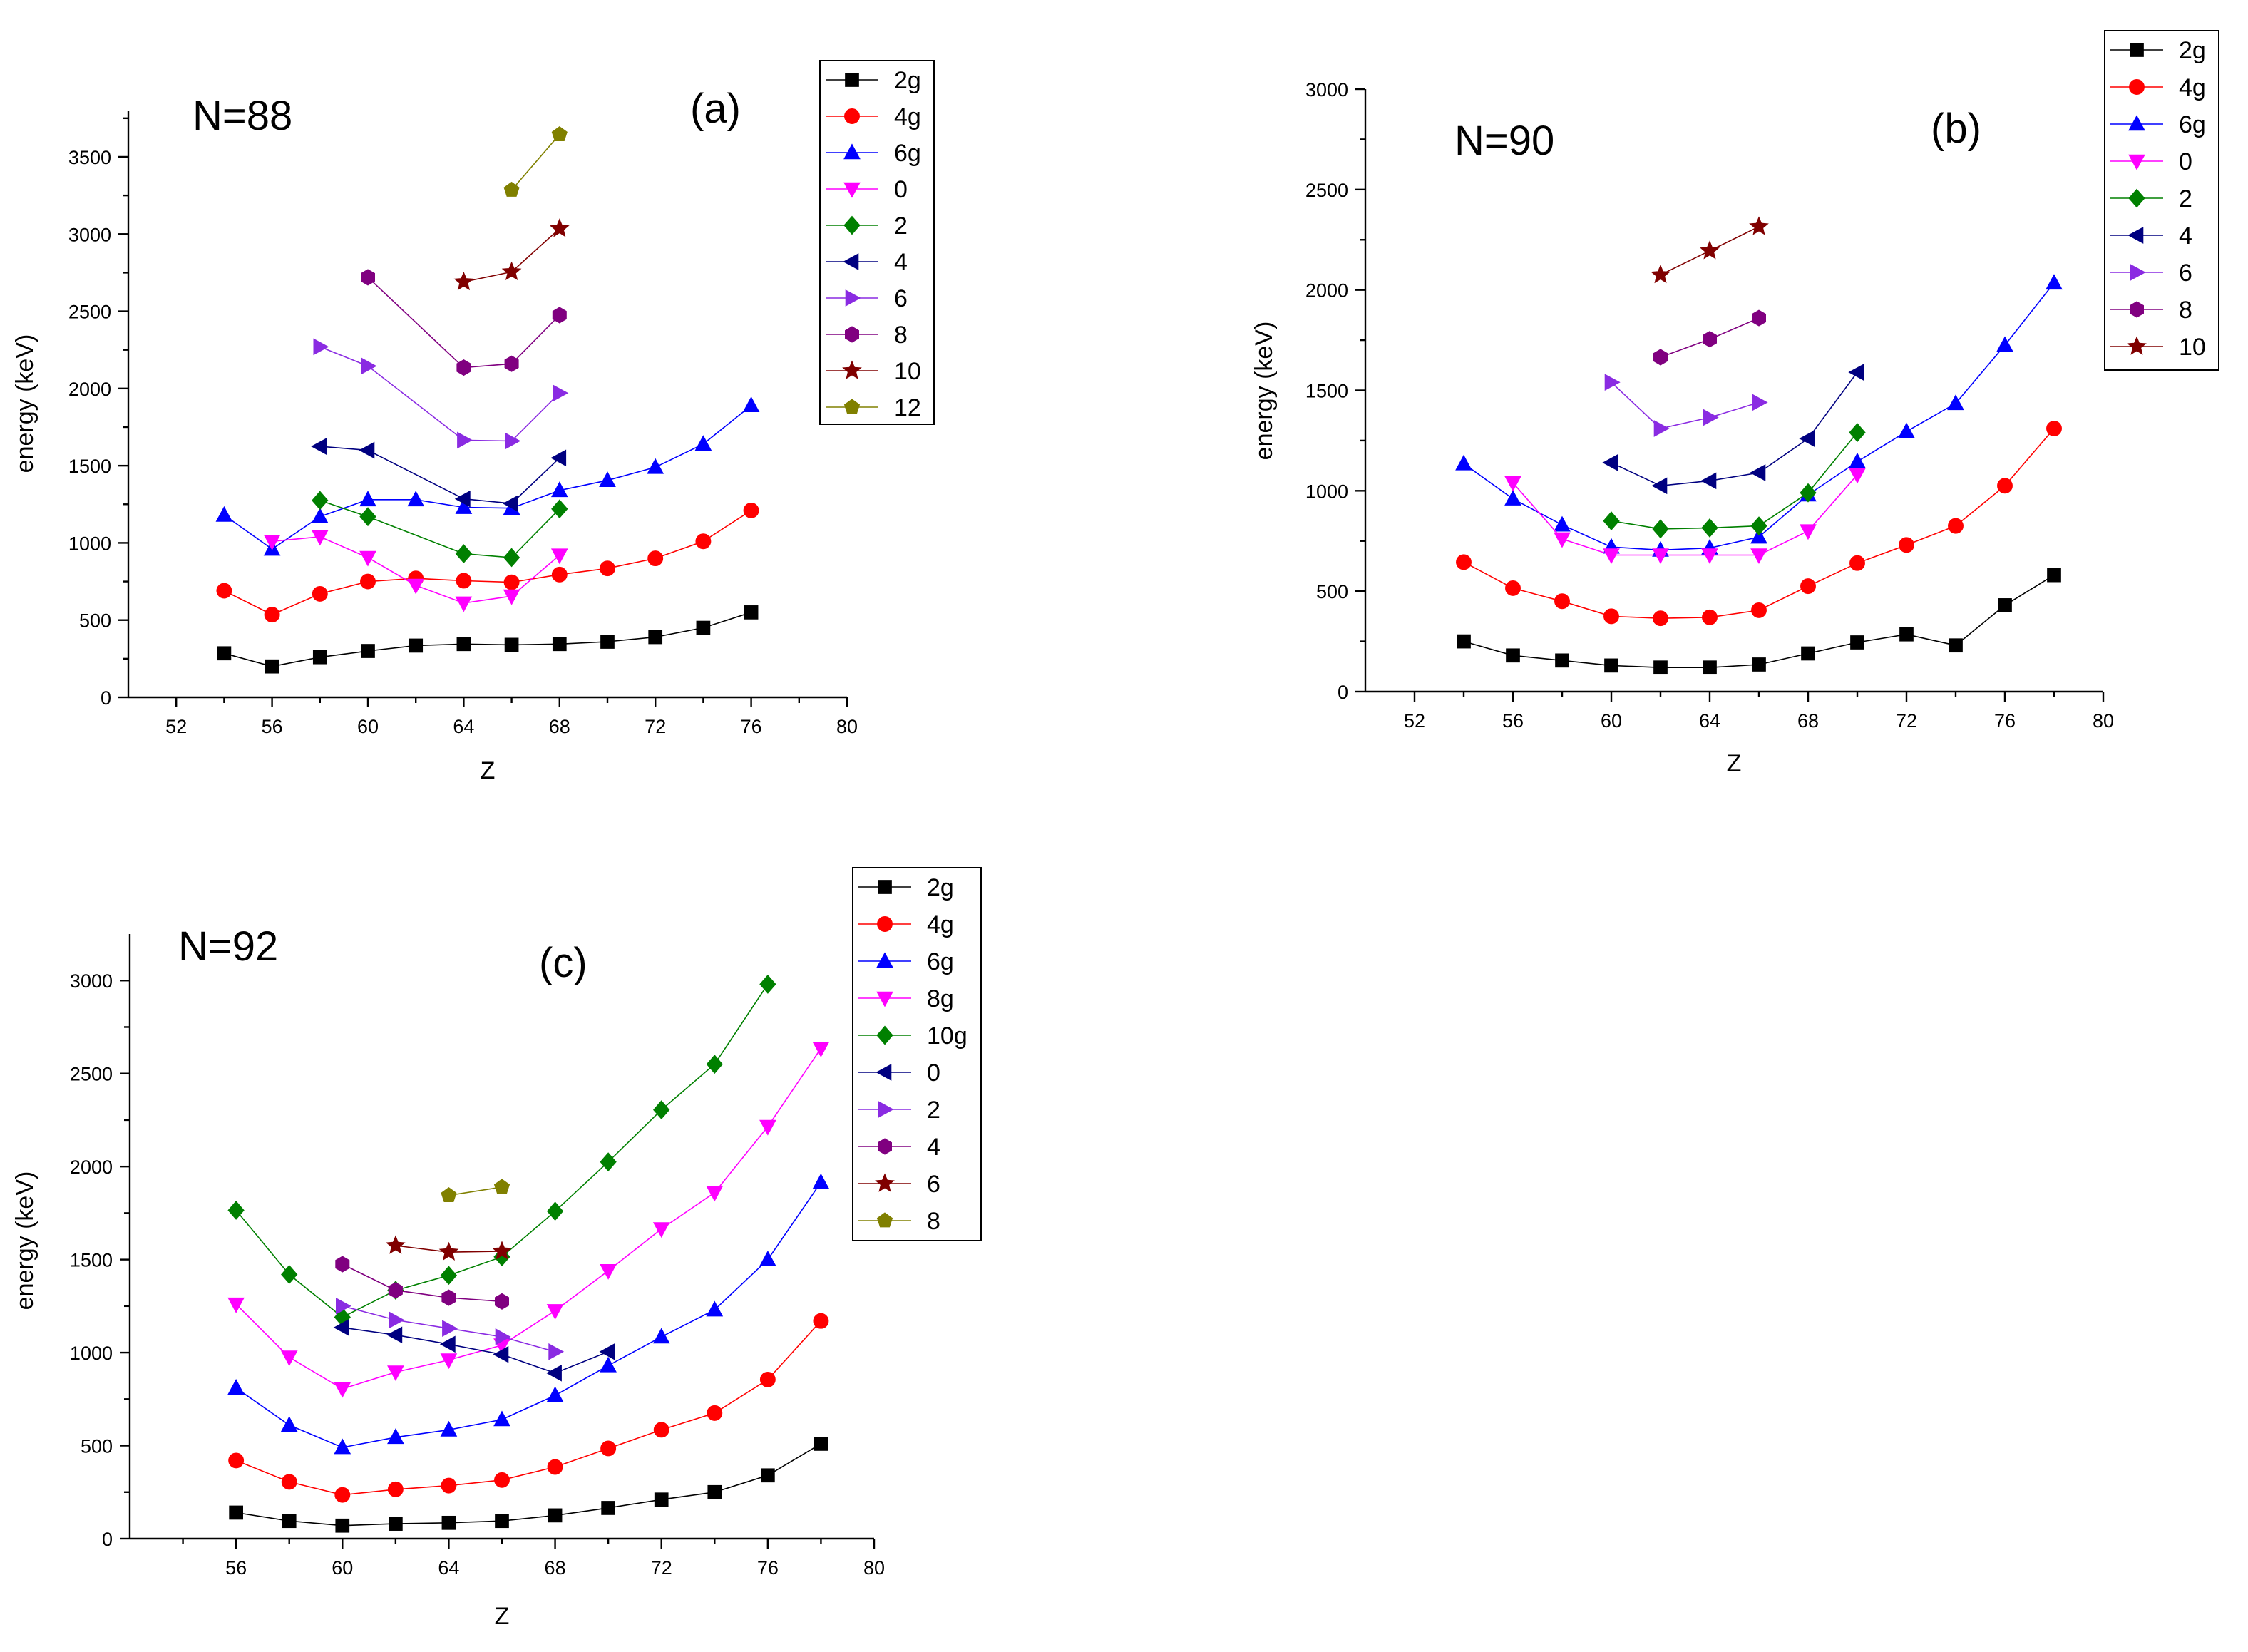 This screenshot has height=1652, width=2248. What do you see at coordinates (2192, 347) in the screenshot?
I see `legend-label: 10` at bounding box center [2192, 347].